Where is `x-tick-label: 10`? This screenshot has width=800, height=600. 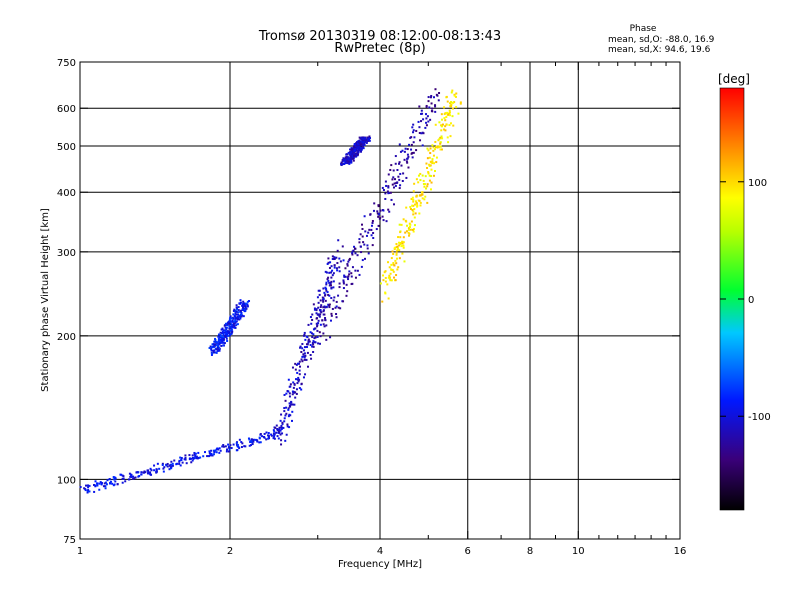 x-tick-label: 10 is located at coordinates (578, 551).